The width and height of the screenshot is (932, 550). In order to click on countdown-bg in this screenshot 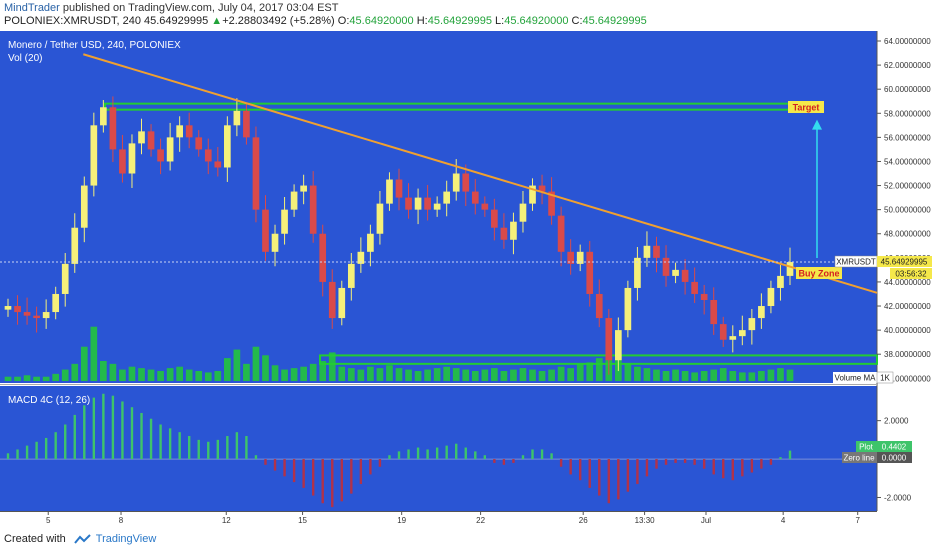, I will do `click(911, 273)`.